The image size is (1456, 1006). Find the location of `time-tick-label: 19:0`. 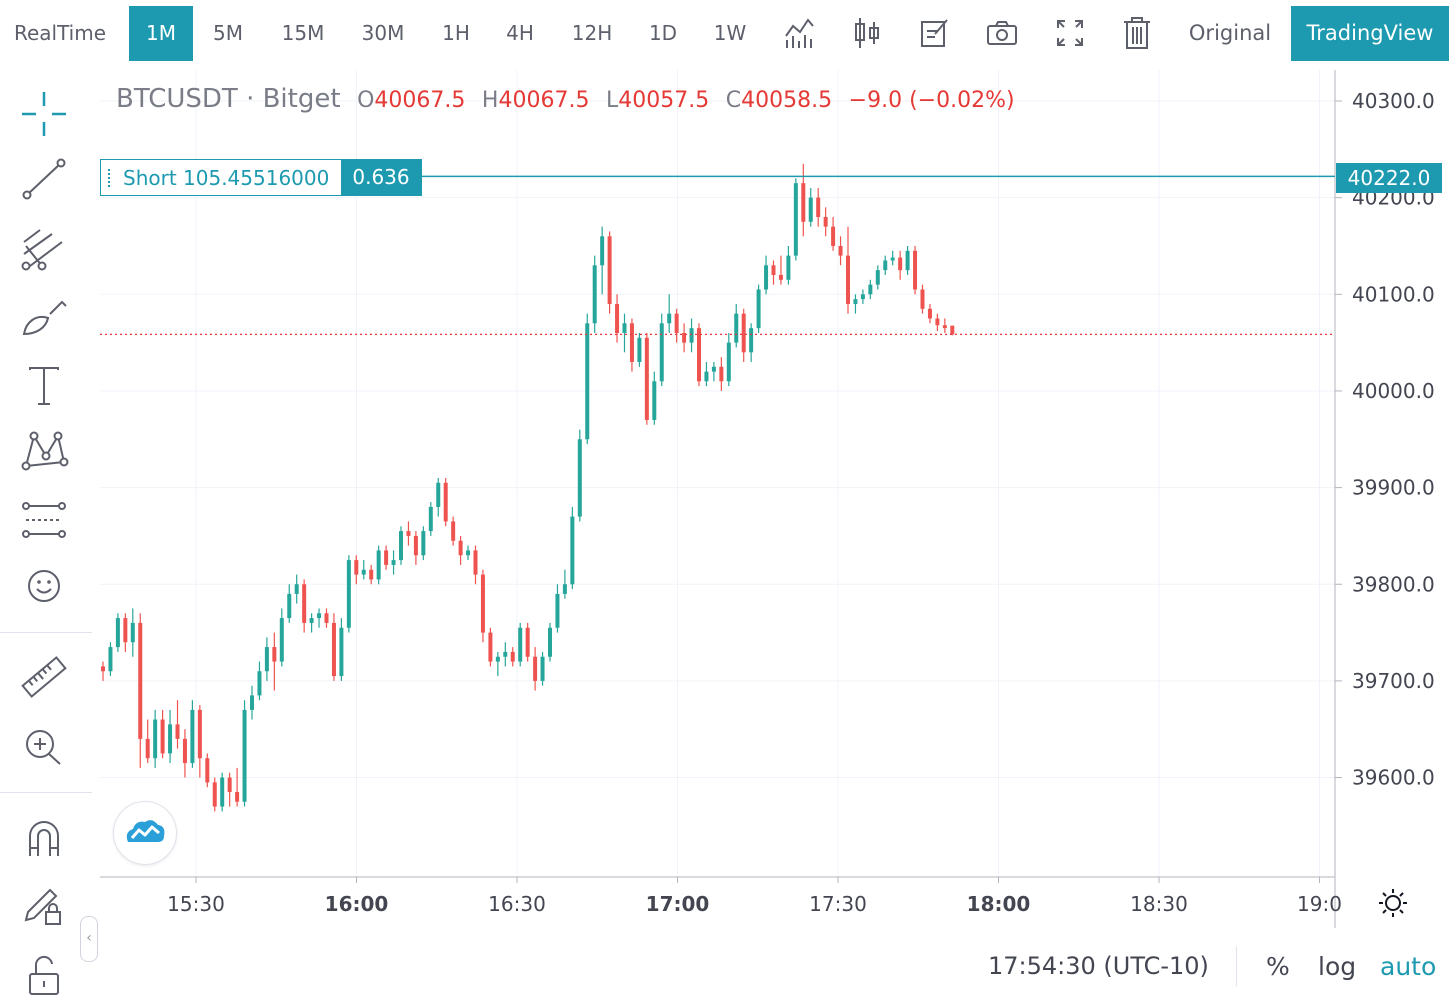

time-tick-label: 19:0 is located at coordinates (1319, 904).